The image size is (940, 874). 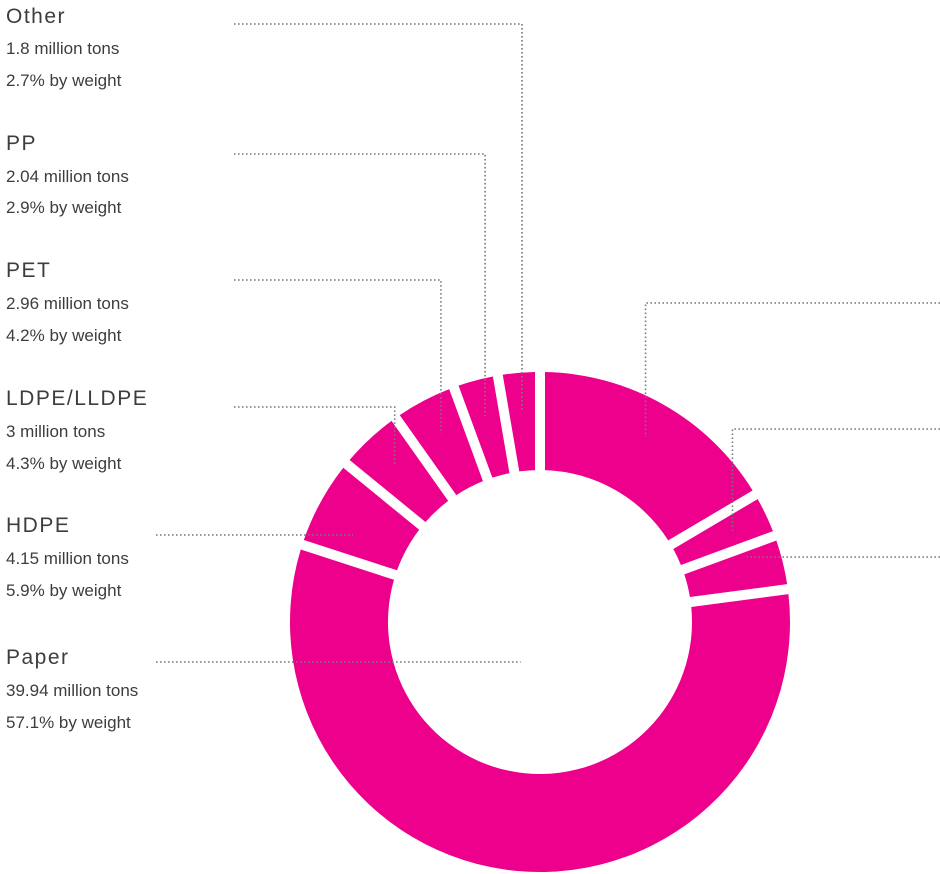 I want to click on slice-name: PP, so click(x=21, y=143).